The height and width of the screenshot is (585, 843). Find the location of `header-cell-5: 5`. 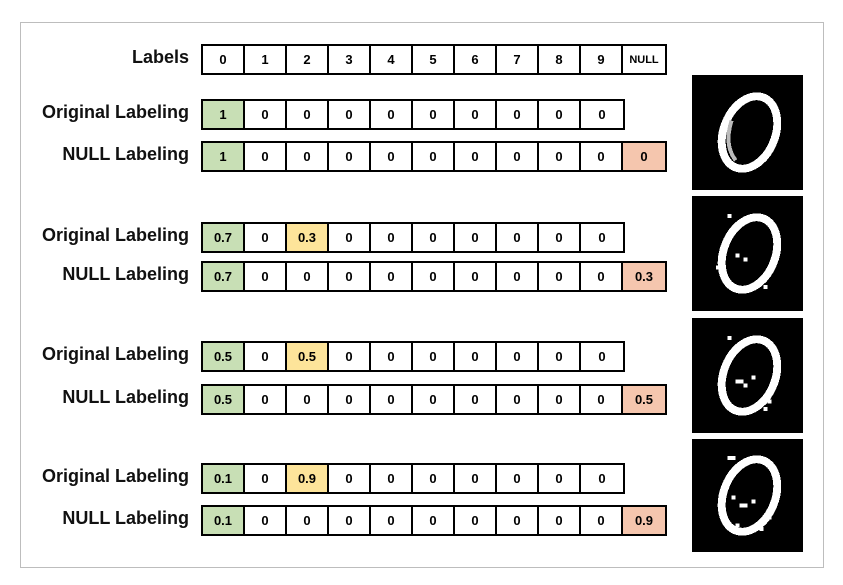

header-cell-5: 5 is located at coordinates (434, 59).